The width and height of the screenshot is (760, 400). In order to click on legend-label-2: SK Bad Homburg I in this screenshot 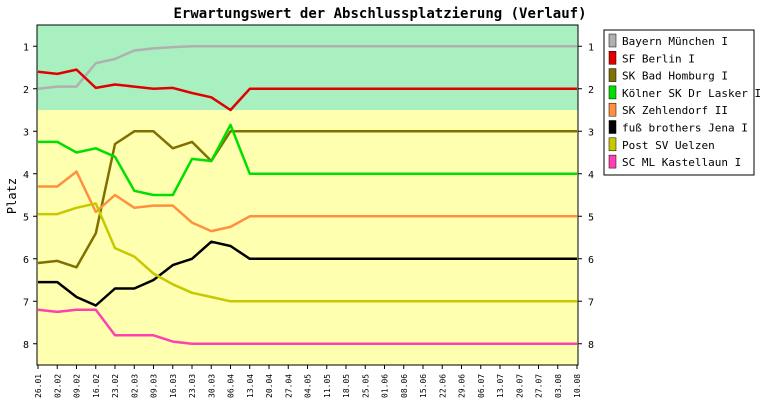, I will do `click(675, 76)`.